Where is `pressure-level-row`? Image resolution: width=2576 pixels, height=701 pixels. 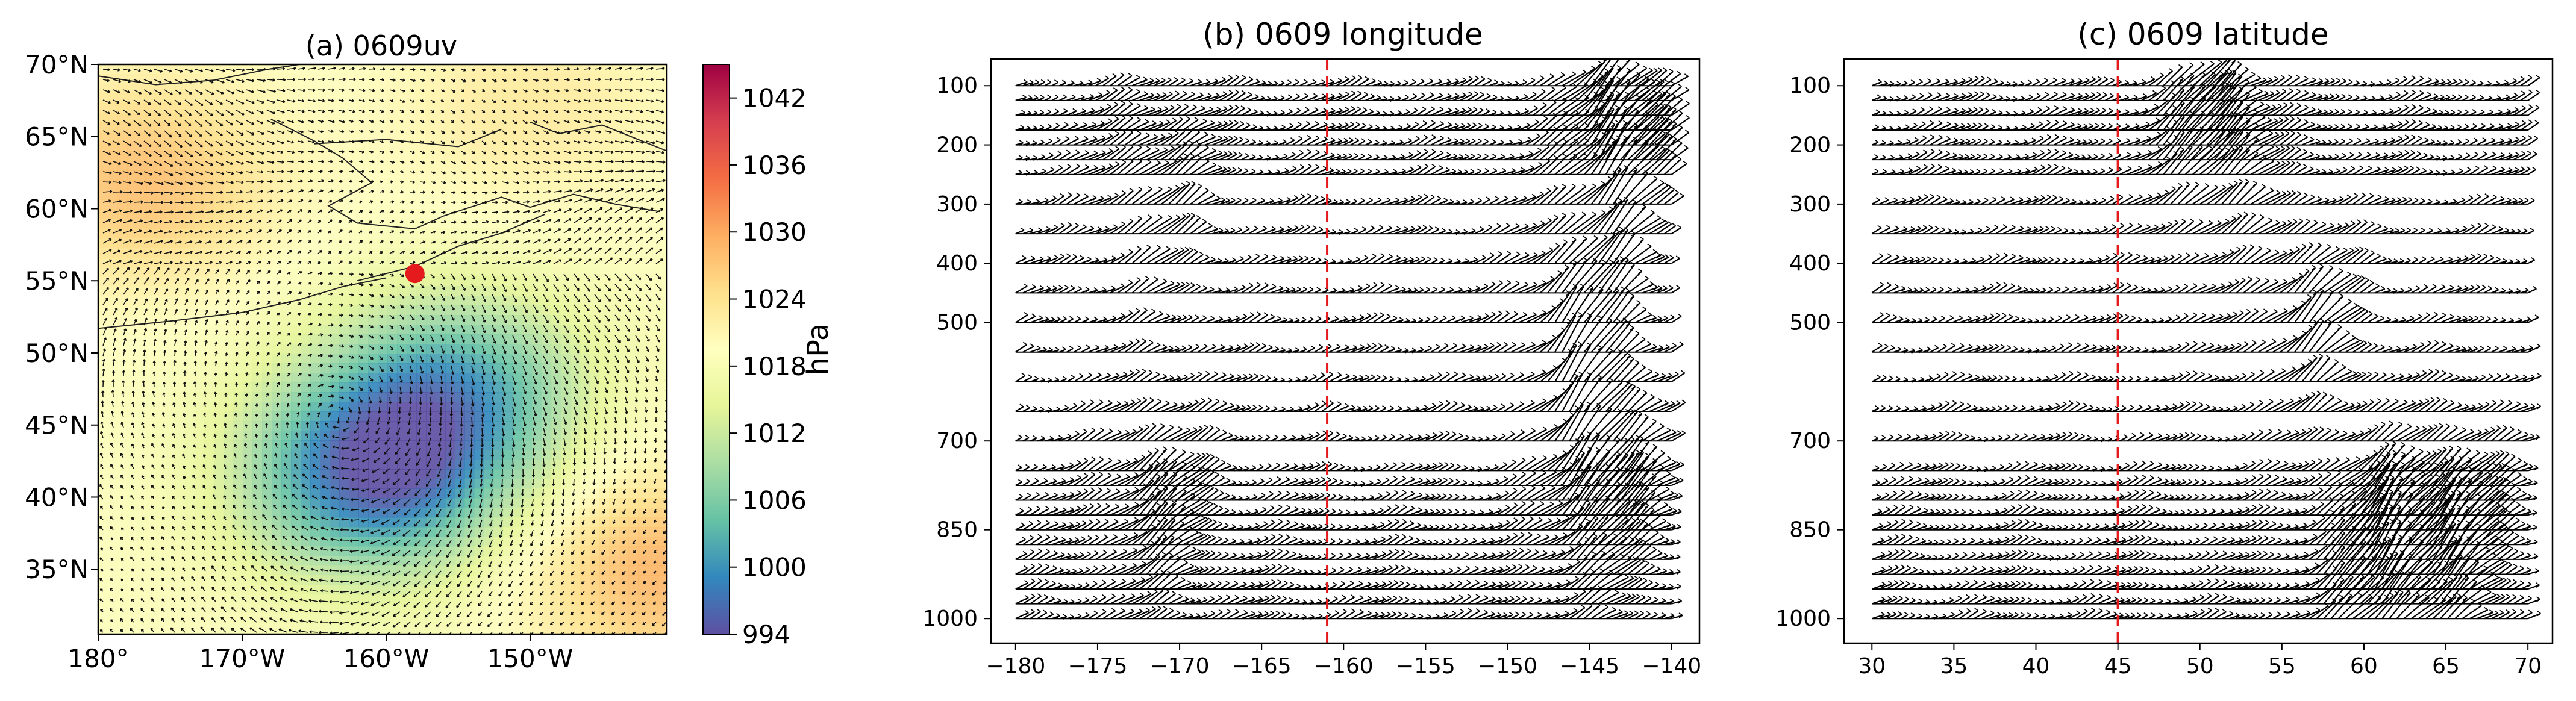
pressure-level-row is located at coordinates (2204, 278).